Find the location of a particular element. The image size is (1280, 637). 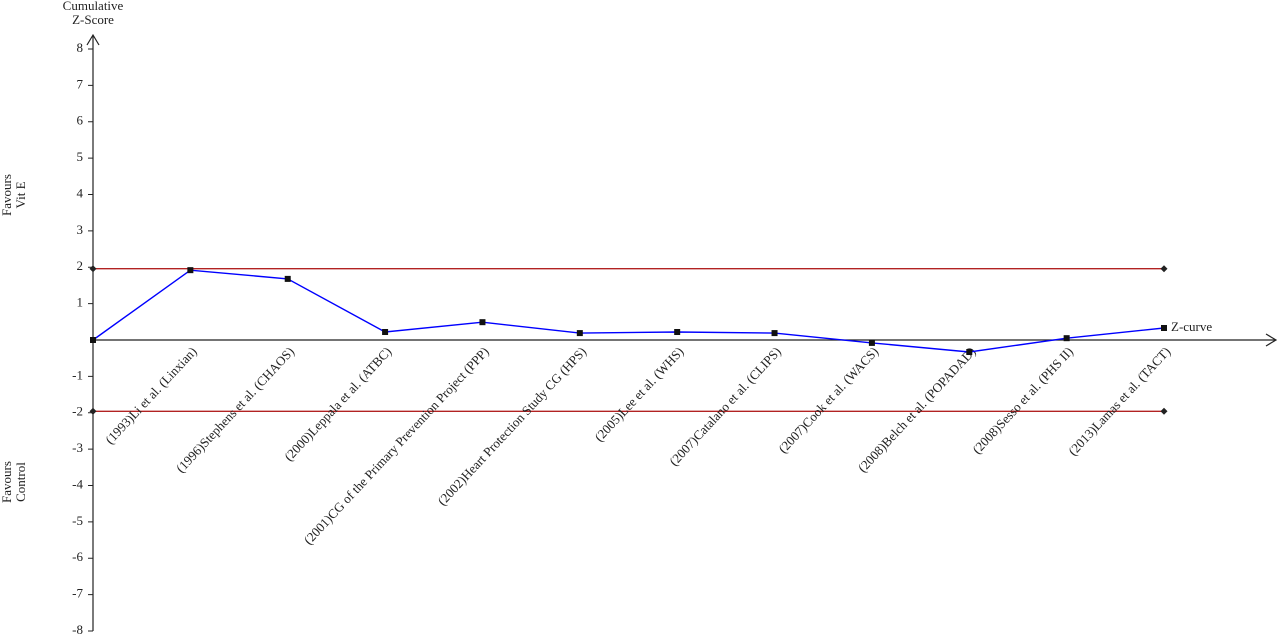

x-tick-label-group: (1993)Li et al. (Linxian) is located at coordinates (151, 395).